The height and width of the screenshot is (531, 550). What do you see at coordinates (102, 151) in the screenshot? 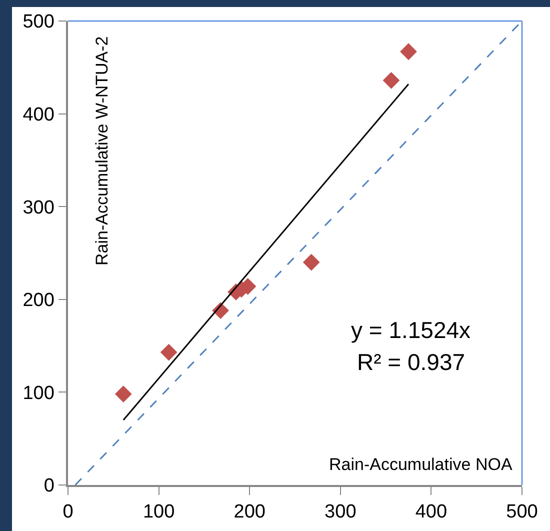
I see `y-axis-title: Rain-Accumulative W-NTUA-2` at bounding box center [102, 151].